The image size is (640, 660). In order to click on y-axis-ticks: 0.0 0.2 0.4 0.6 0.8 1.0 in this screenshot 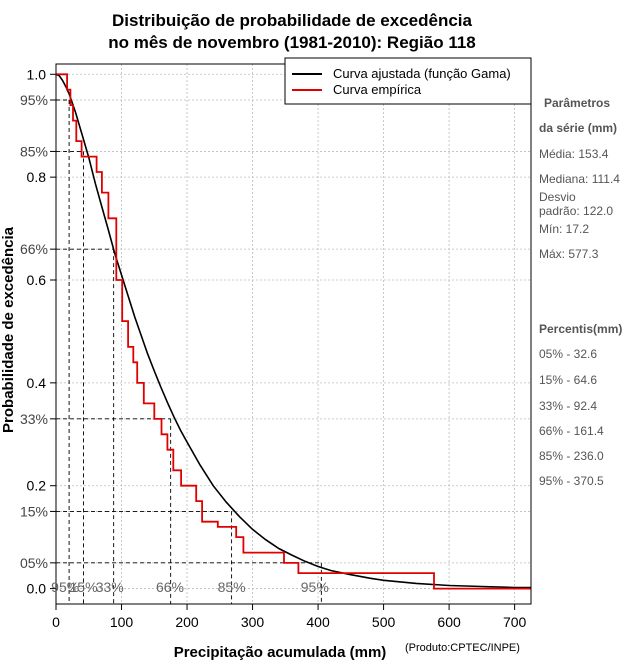, I will do `click(41, 331)`.